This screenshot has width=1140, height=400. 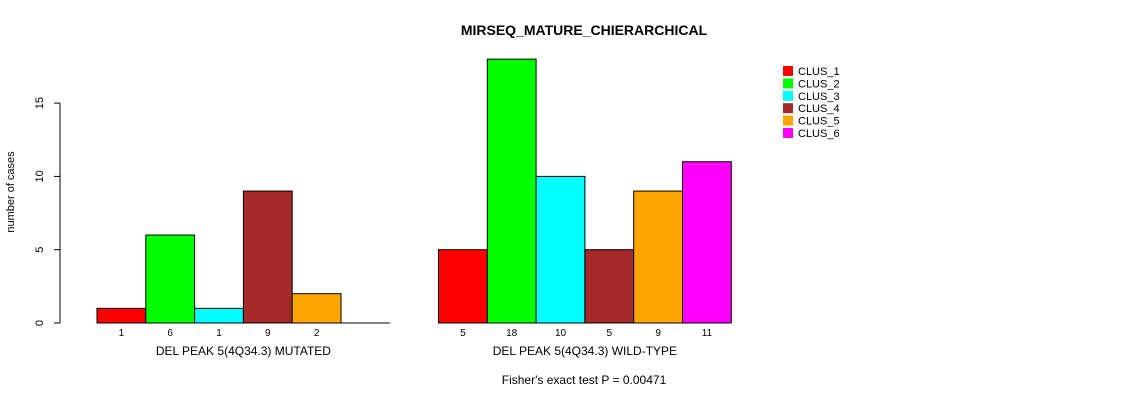 What do you see at coordinates (317, 333) in the screenshot?
I see `bar-count-label: 2` at bounding box center [317, 333].